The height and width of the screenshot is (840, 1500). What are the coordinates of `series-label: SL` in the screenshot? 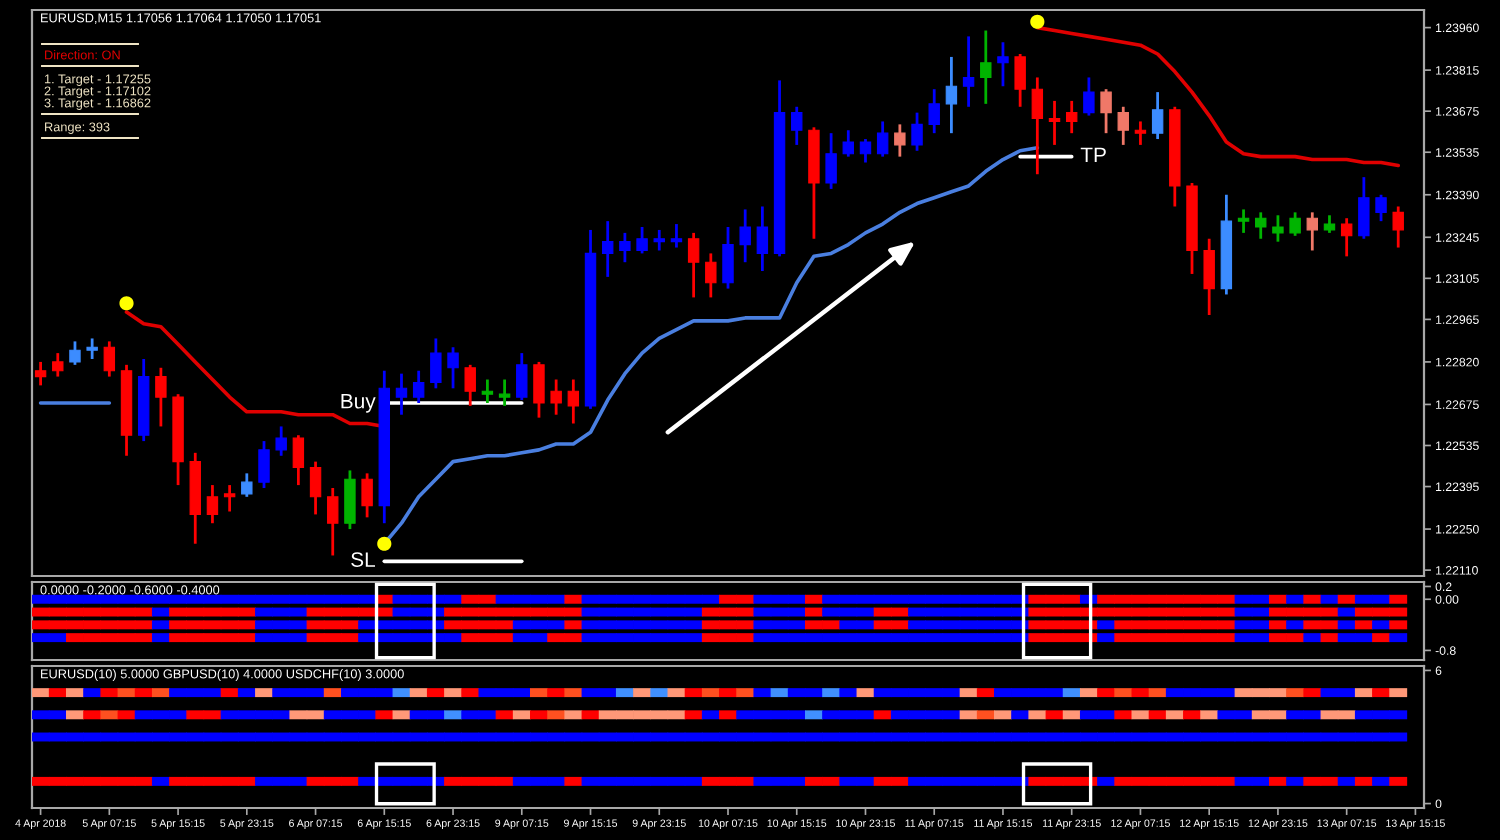 It's located at (363, 559).